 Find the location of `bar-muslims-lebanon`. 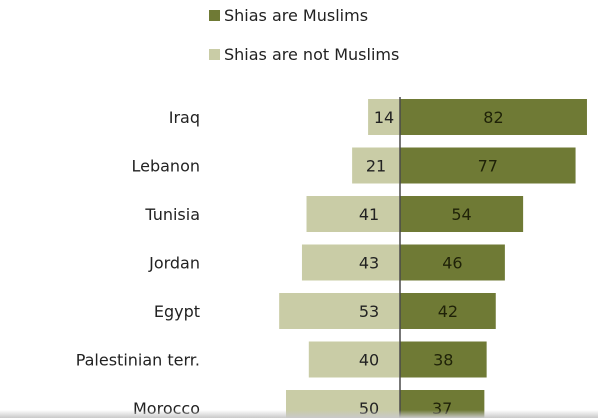

bar-muslims-lebanon is located at coordinates (488, 165).